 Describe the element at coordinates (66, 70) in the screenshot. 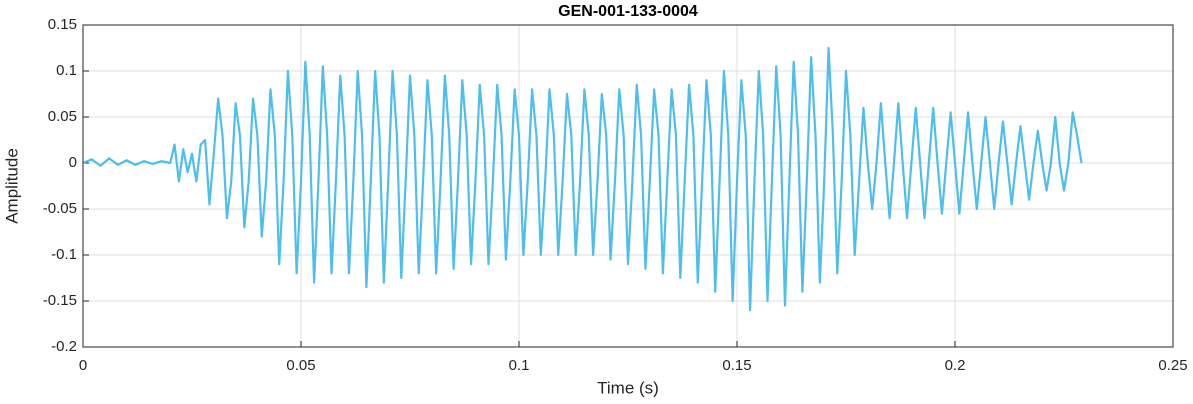

I see `y-tick-label: 0.1` at that location.